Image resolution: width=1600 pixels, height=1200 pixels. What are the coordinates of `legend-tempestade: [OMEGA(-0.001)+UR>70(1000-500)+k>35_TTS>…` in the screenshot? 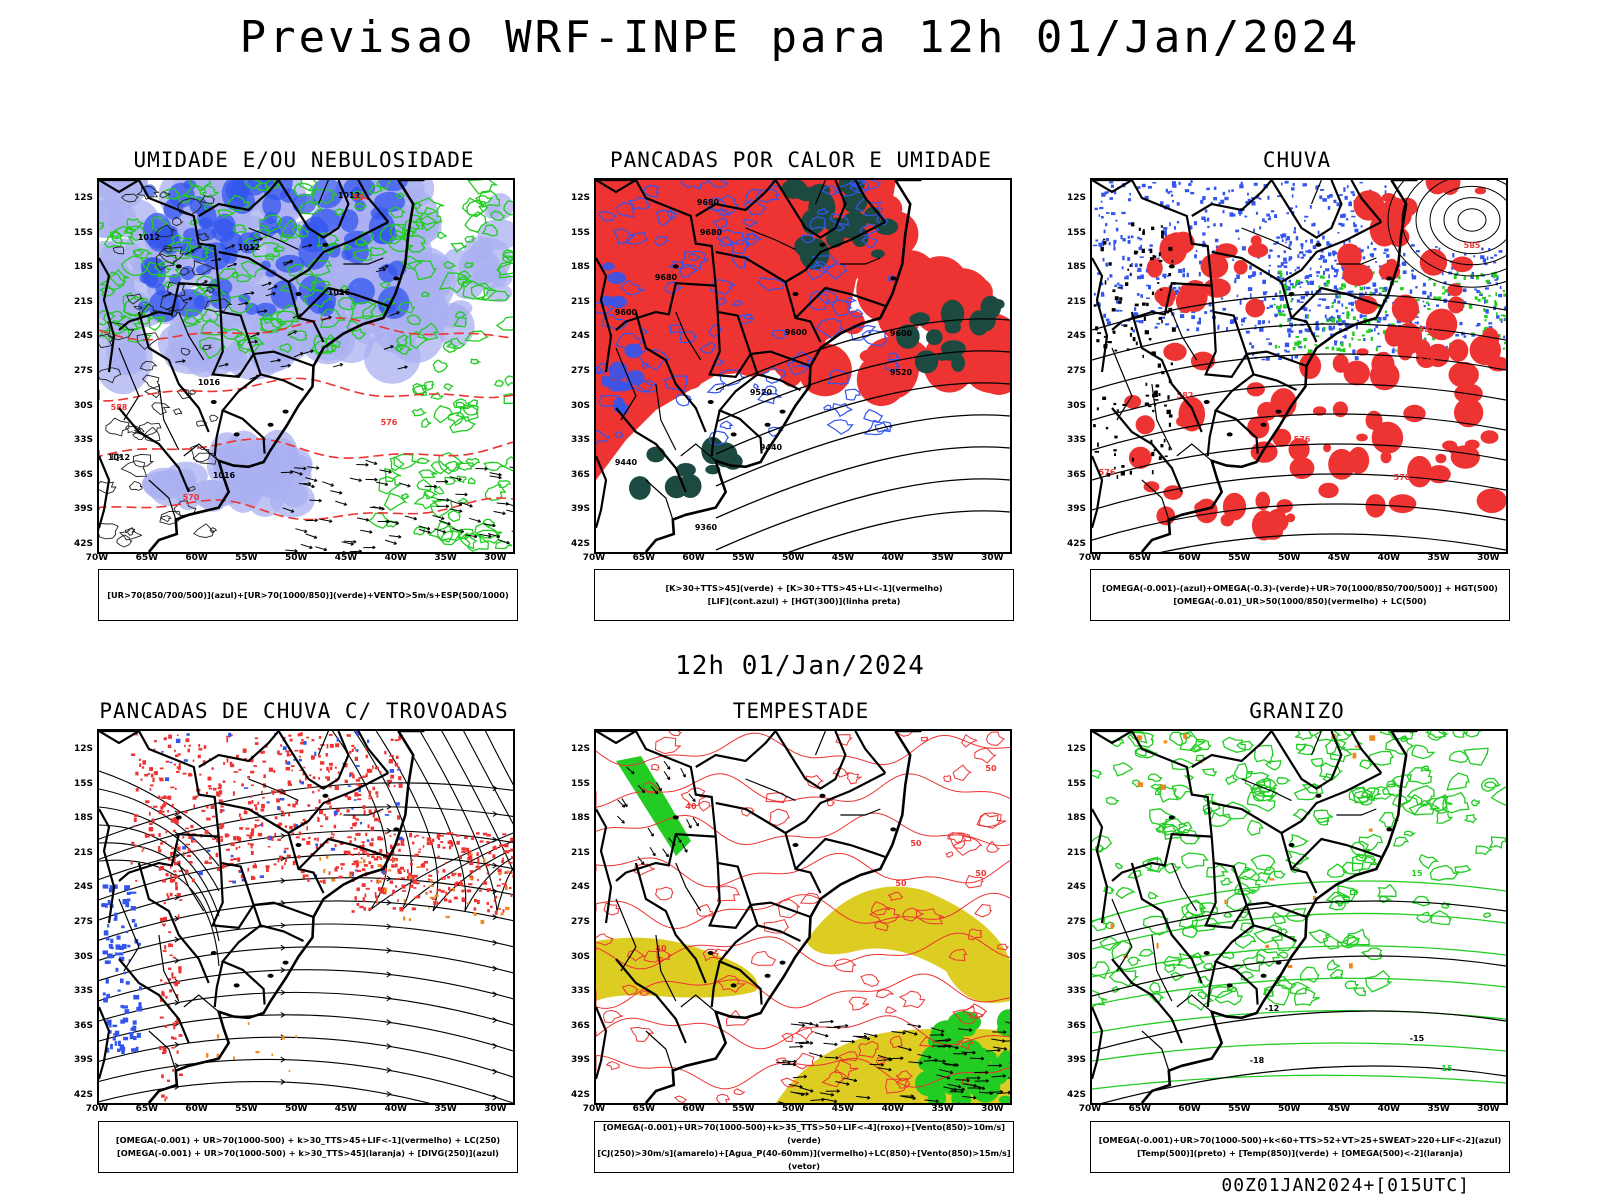 It's located at (804, 1147).